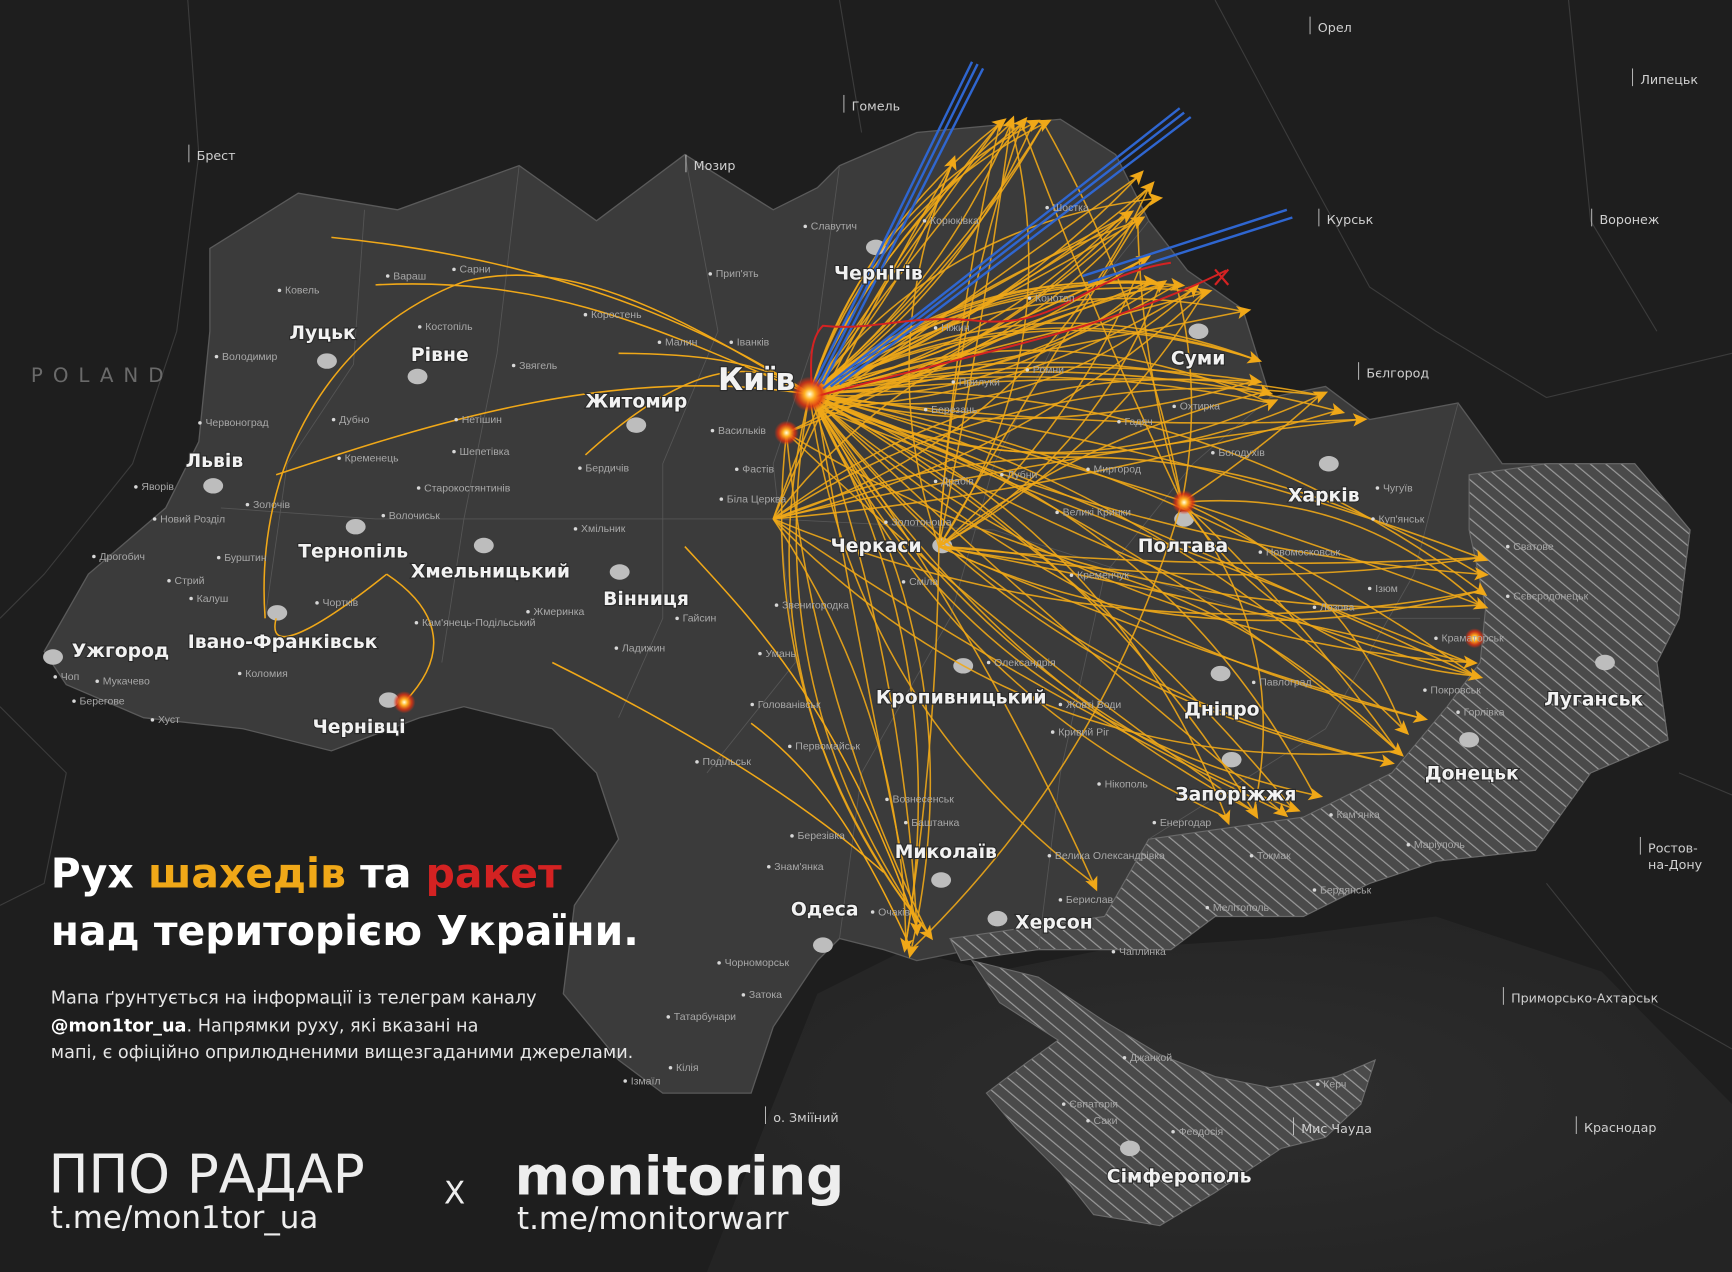 Image resolution: width=1732 pixels, height=1272 pixels. Describe the element at coordinates (345, 931) in the screenshot. I see `title-line-2: над територією України.` at that location.